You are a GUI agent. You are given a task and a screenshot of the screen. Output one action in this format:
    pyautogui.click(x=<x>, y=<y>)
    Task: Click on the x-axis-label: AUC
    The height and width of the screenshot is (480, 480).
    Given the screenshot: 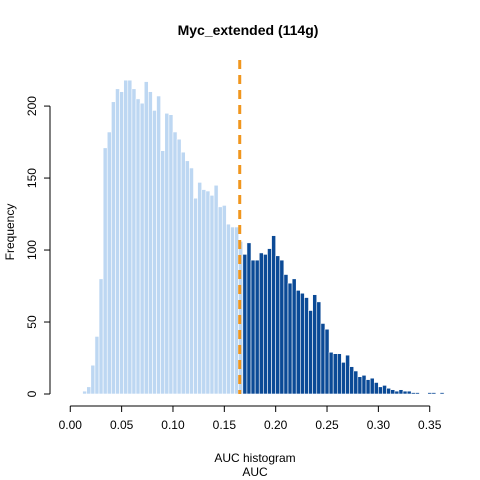 What is the action you would take?
    pyautogui.click(x=255, y=472)
    